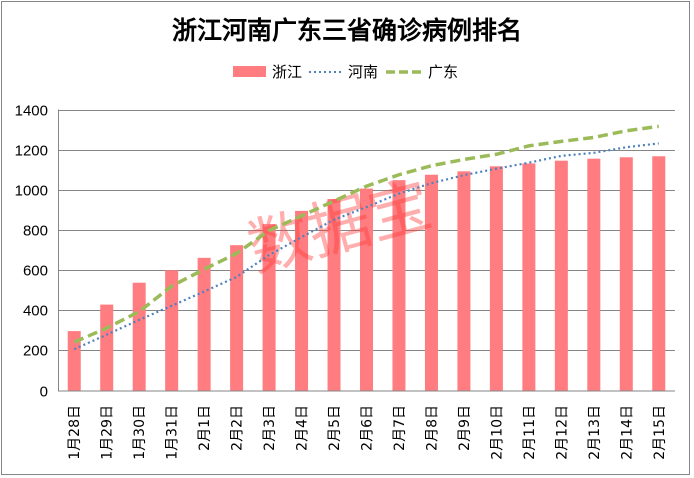 Image resolution: width=694 pixels, height=478 pixels. What do you see at coordinates (347, 30) in the screenshot?
I see `chart-title: 浙江河南广东三省确诊病例排名` at bounding box center [347, 30].